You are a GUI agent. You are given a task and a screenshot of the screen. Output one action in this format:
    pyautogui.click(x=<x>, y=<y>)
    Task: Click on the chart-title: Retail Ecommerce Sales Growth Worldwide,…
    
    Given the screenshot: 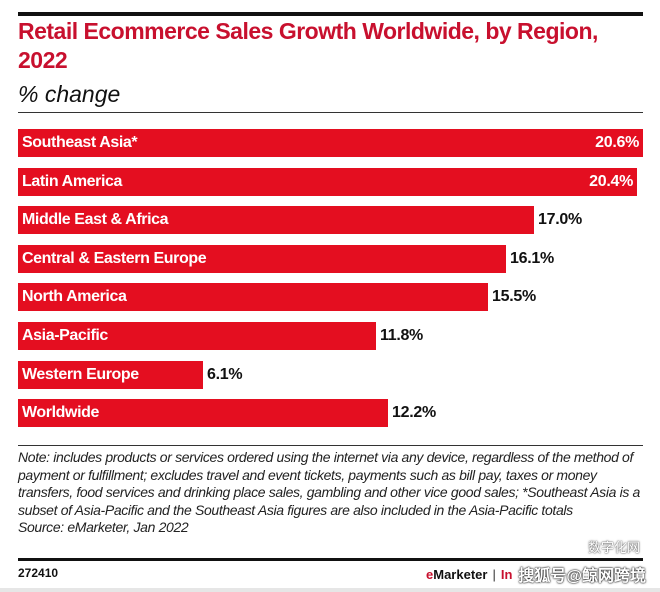 What is the action you would take?
    pyautogui.click(x=308, y=45)
    